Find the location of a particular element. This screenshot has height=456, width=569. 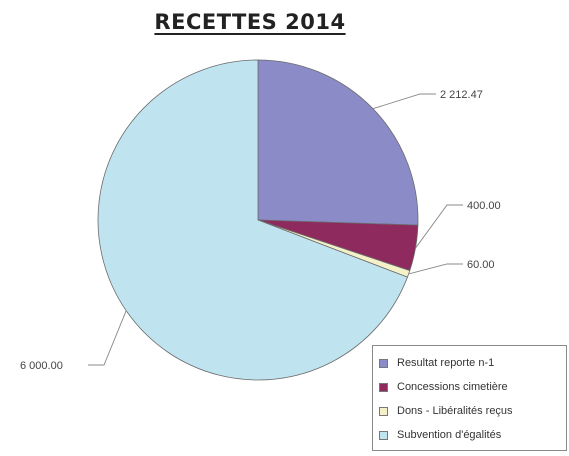

legend-label: Resultat reporte n-1 is located at coordinates (446, 363).